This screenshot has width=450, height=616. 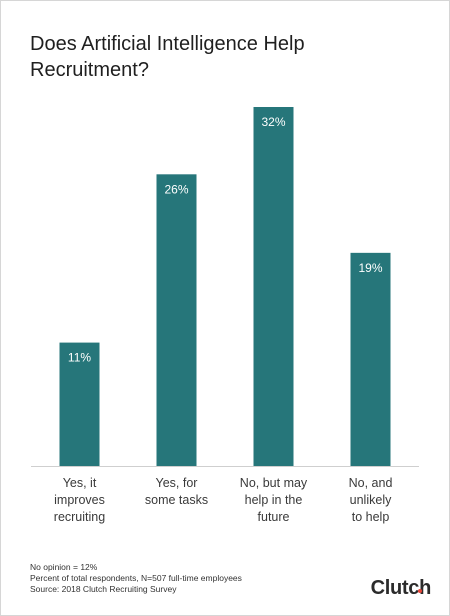 I want to click on x-tick-label-1: Yes, it improves recruiting, so click(x=79, y=500).